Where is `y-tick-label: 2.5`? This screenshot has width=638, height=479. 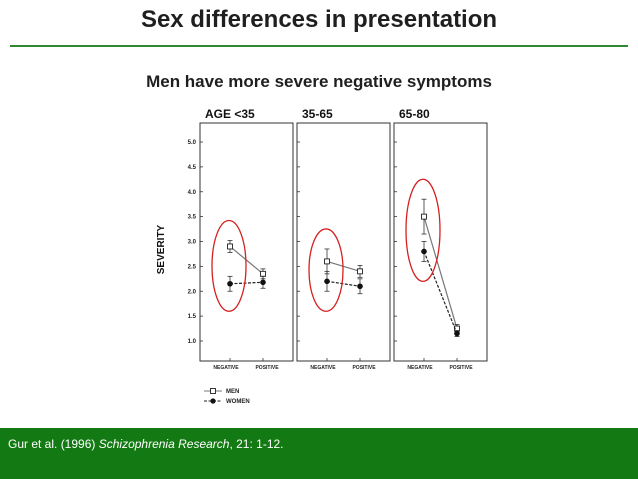 y-tick-label: 2.5 is located at coordinates (192, 267).